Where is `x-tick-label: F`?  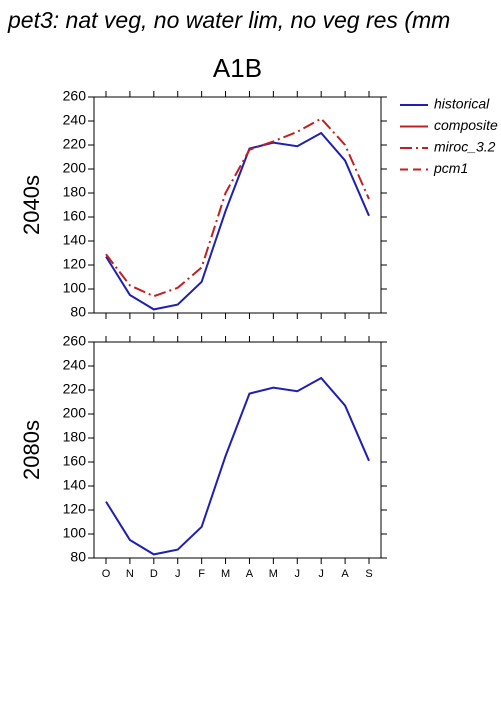
x-tick-label: F is located at coordinates (201, 574).